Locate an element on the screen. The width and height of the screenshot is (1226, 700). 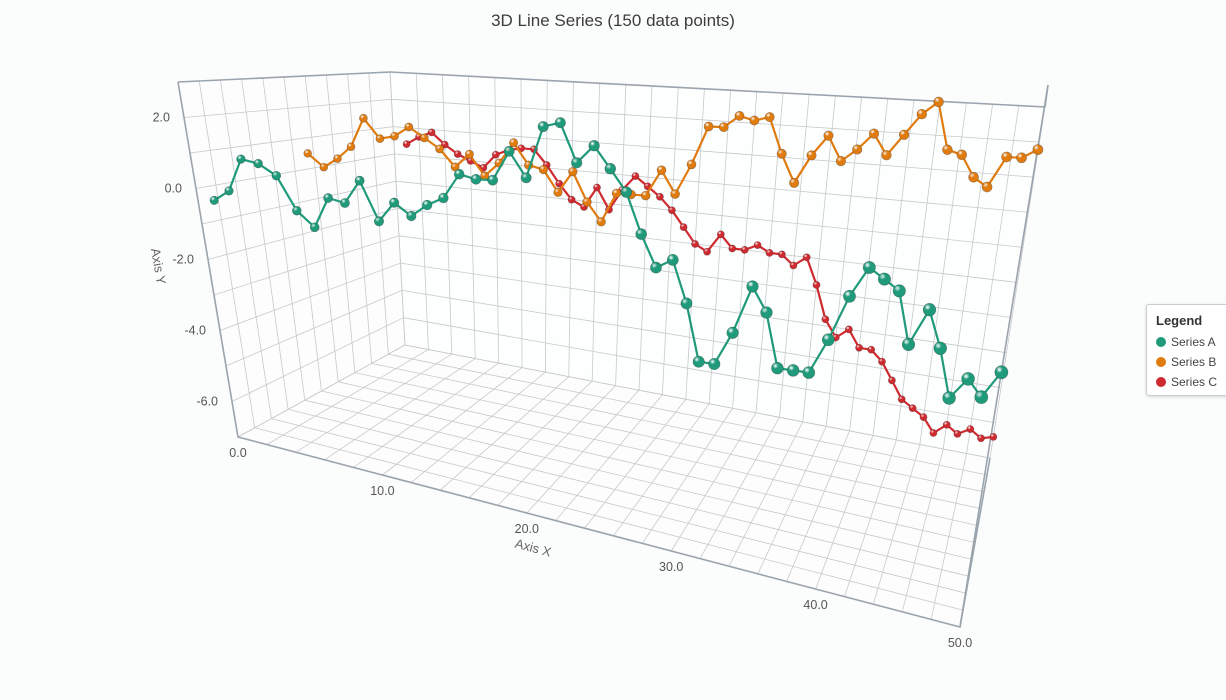
legend-item-series-c: Series C is located at coordinates (1191, 382).